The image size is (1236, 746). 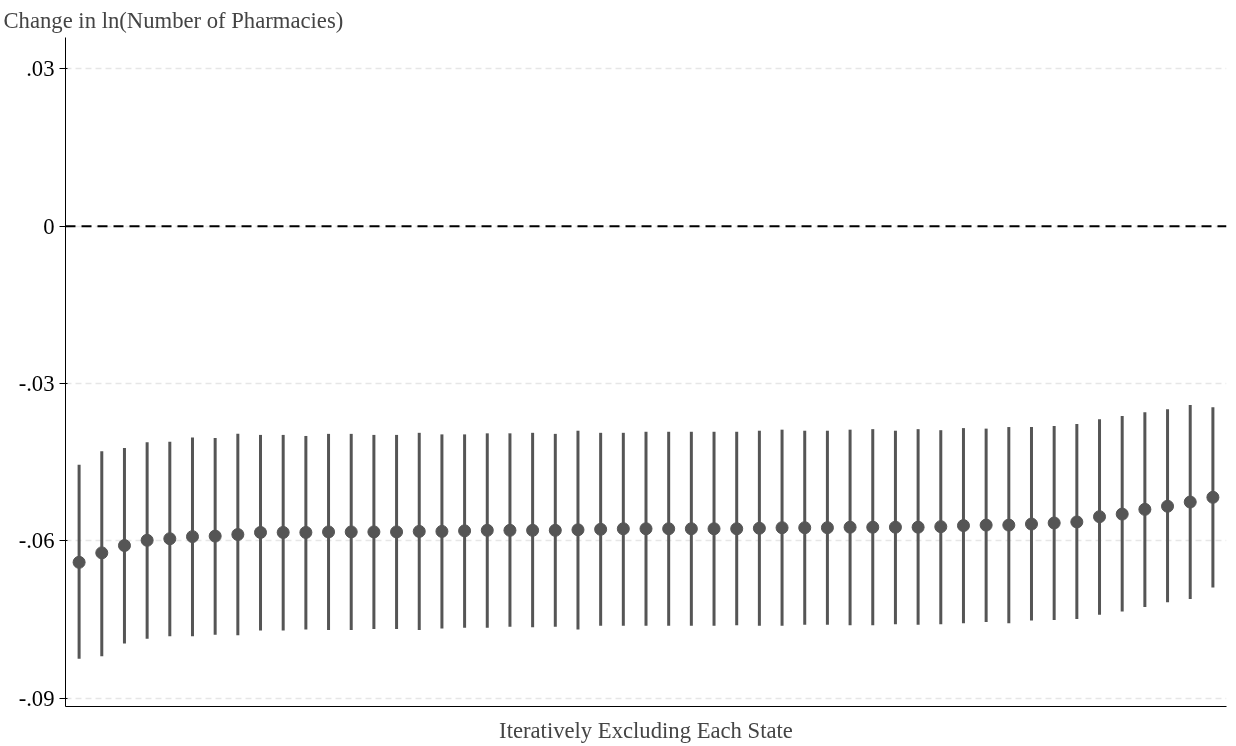 What do you see at coordinates (36, 384) in the screenshot?
I see `y-tick-label: -.03` at bounding box center [36, 384].